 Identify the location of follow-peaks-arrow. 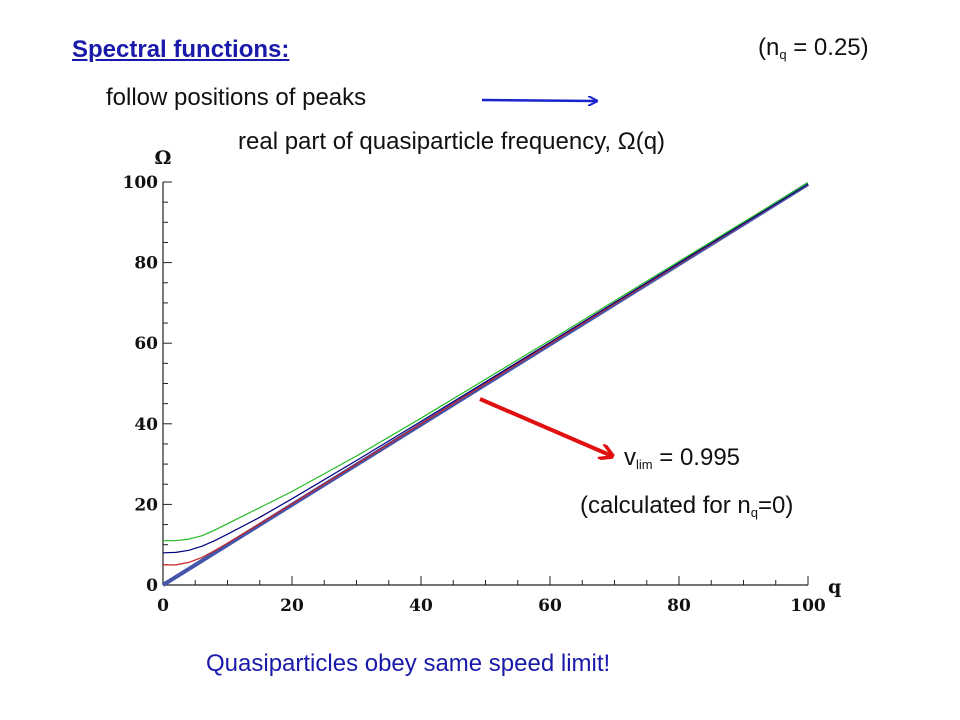
(538, 100).